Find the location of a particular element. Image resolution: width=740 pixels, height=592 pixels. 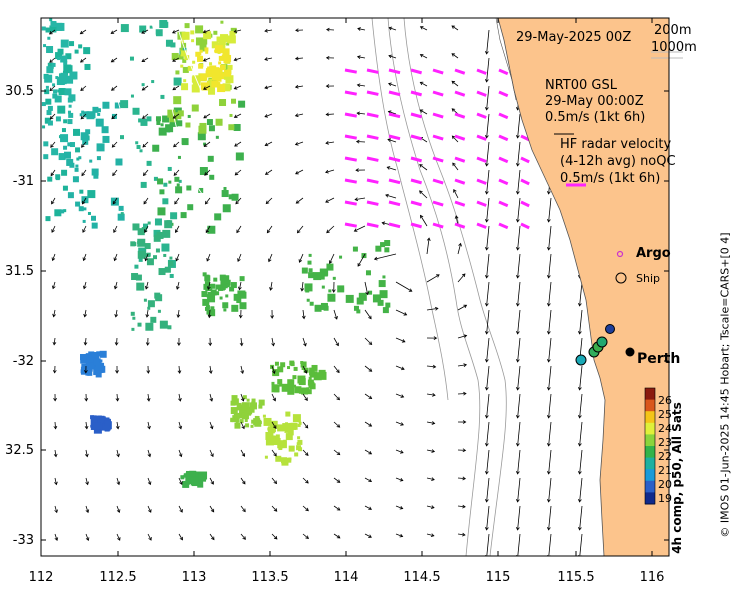

hf-title: HF radar velocity is located at coordinates (616, 144).